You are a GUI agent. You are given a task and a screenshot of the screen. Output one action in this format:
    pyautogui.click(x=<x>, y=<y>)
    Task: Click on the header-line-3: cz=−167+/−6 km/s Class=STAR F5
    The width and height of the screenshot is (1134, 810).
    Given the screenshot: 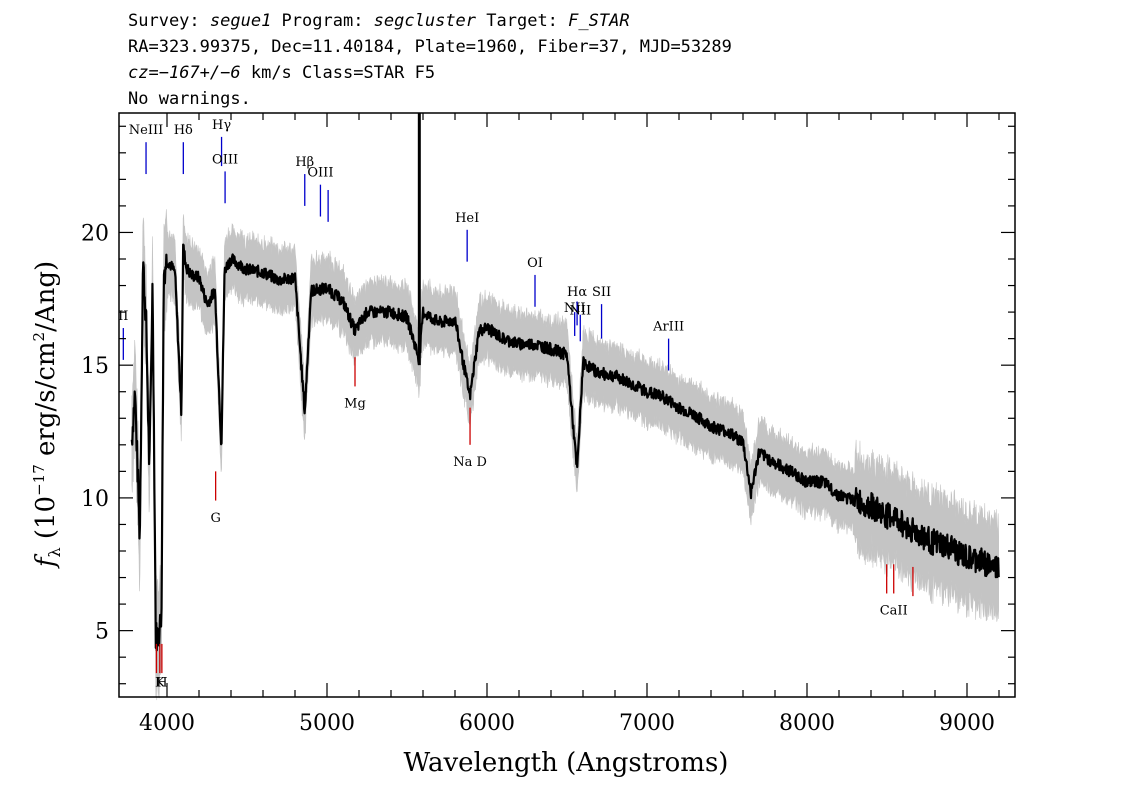 What is the action you would take?
    pyautogui.click(x=282, y=73)
    